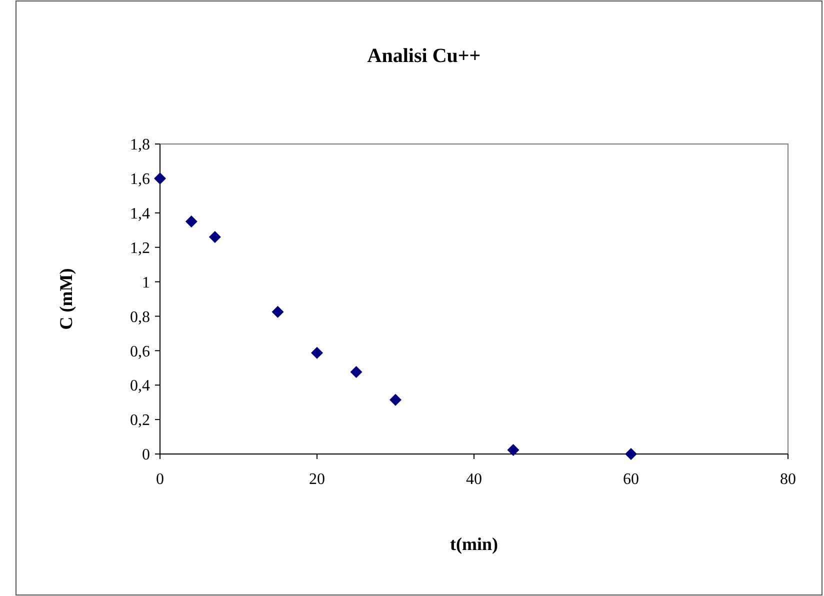  I want to click on x-tick-label: 80, so click(788, 479).